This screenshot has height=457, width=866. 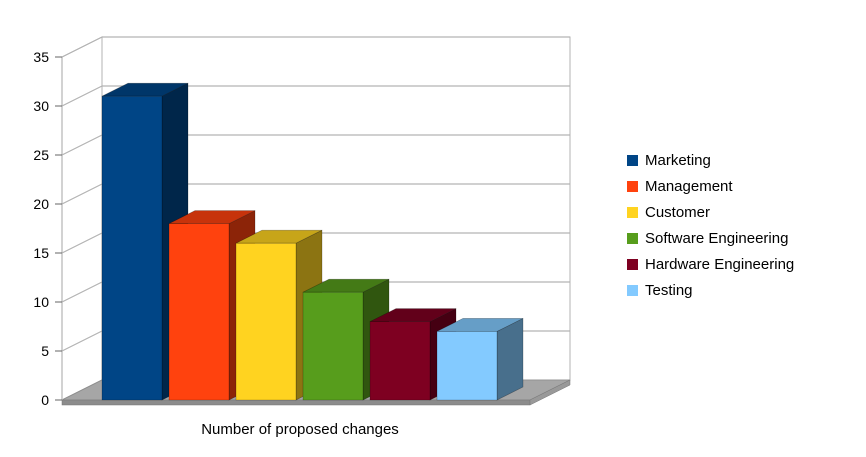 What do you see at coordinates (41, 106) in the screenshot?
I see `y-axis-label: 30` at bounding box center [41, 106].